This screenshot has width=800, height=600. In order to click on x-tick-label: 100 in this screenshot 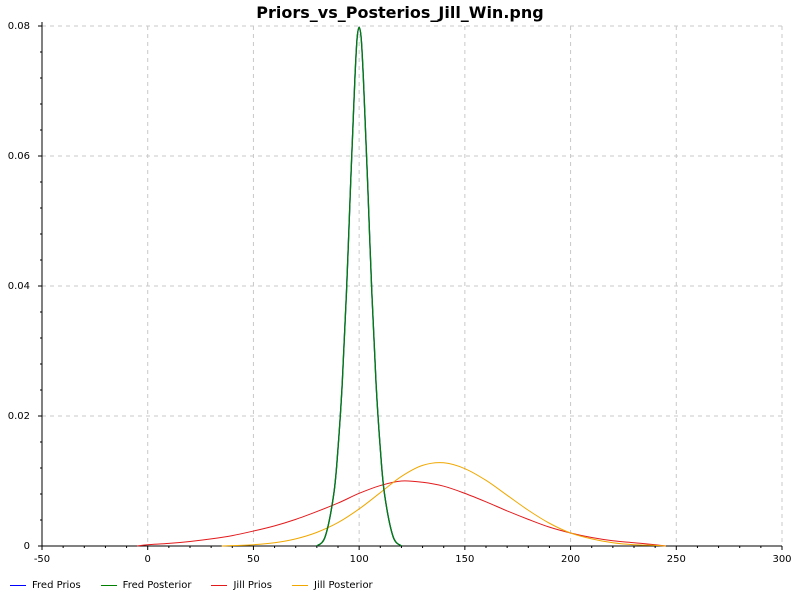, I will do `click(359, 559)`.